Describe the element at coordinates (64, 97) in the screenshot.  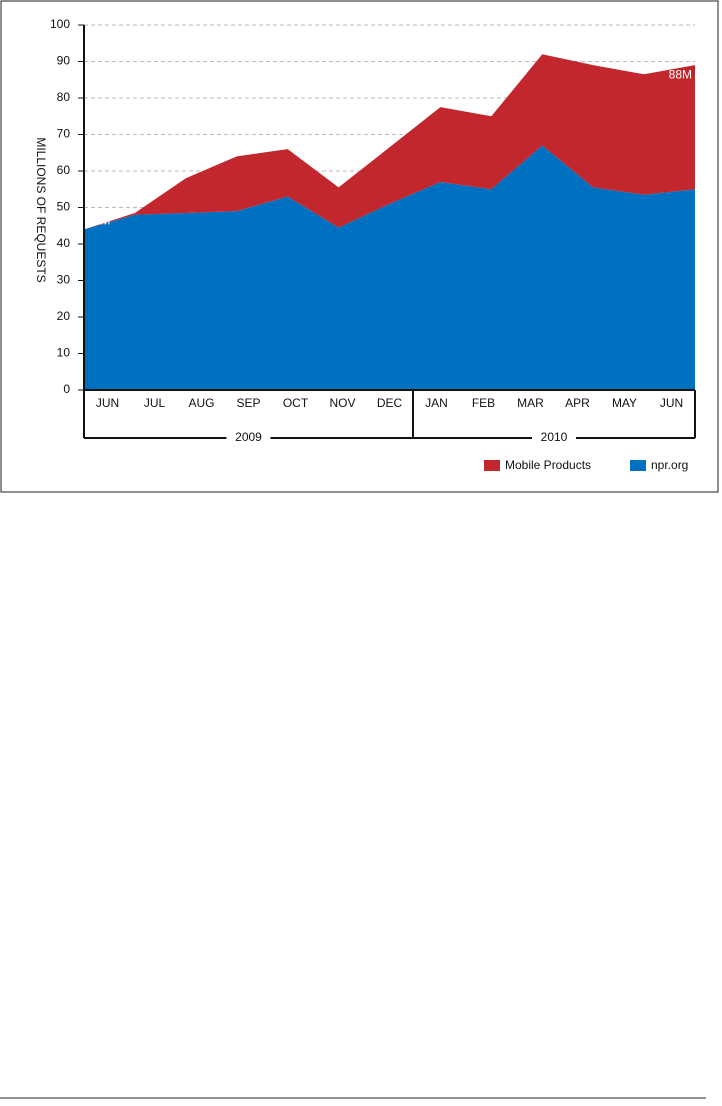
I see `y-tick-label: 80` at that location.